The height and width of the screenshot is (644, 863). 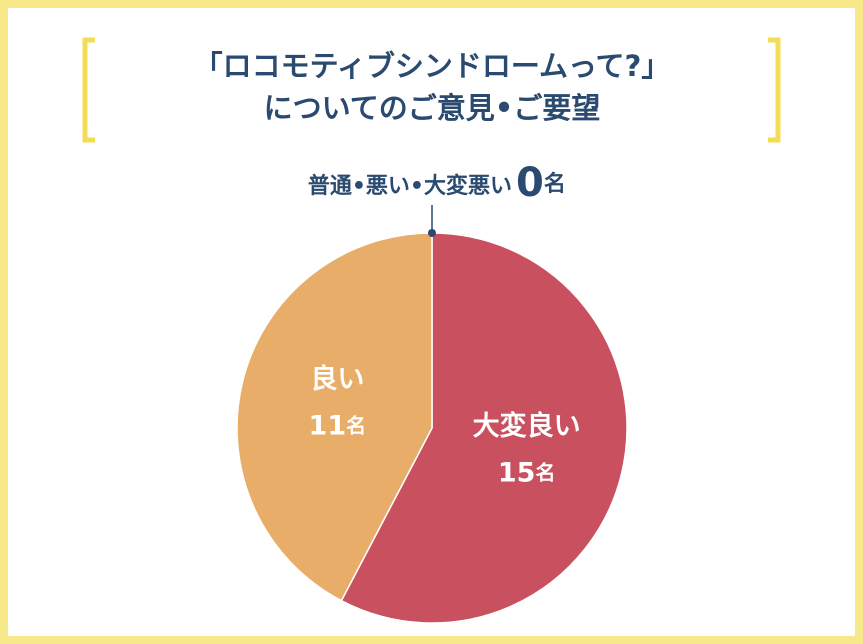 I want to click on slice-label: 大変良い, so click(x=527, y=426).